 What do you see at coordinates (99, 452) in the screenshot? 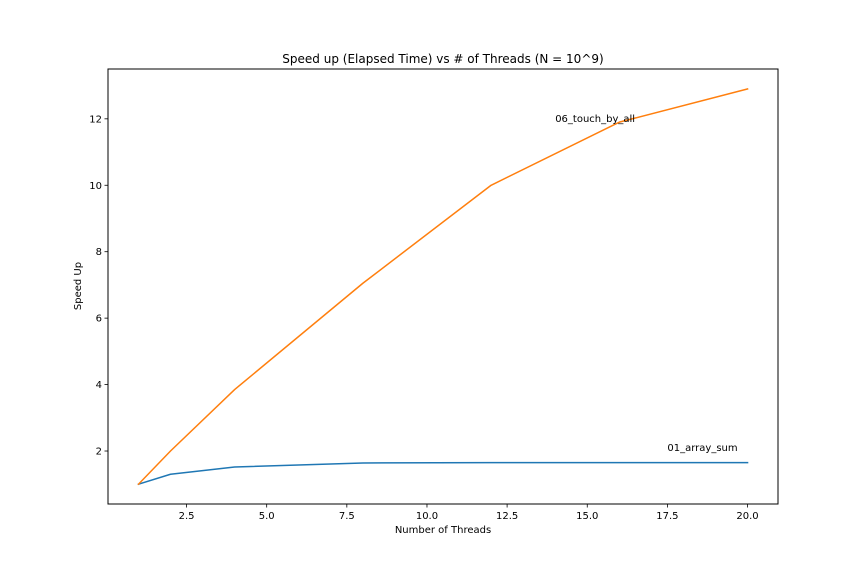
I see `y-tick-label: 2` at bounding box center [99, 452].